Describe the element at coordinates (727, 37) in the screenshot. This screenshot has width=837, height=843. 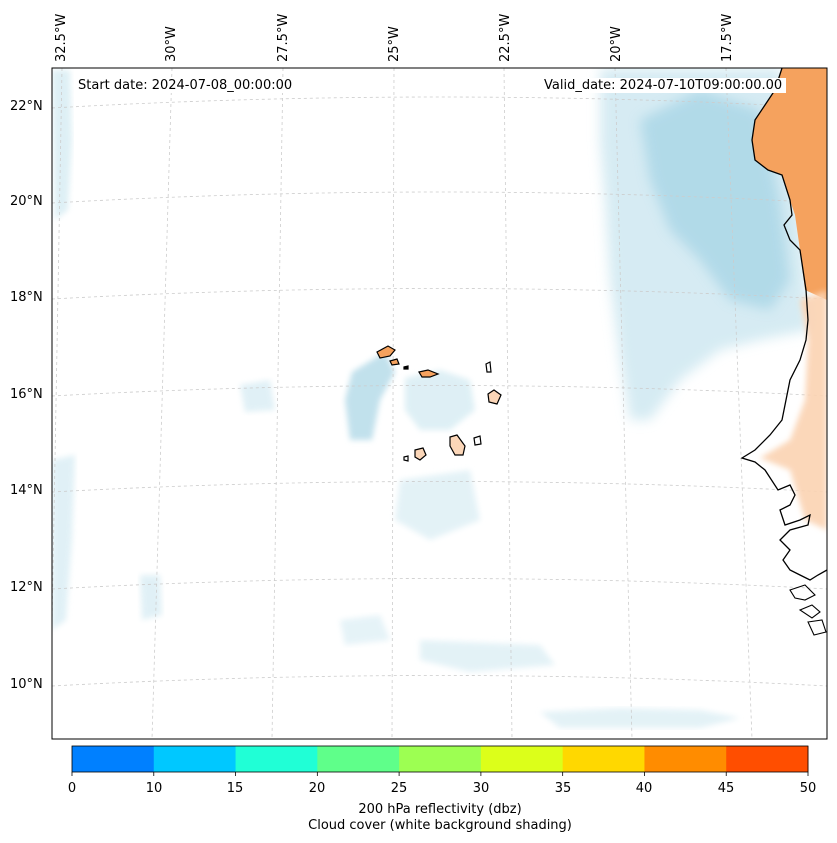
I see `lon-label-17-5w: 17.5°W` at that location.